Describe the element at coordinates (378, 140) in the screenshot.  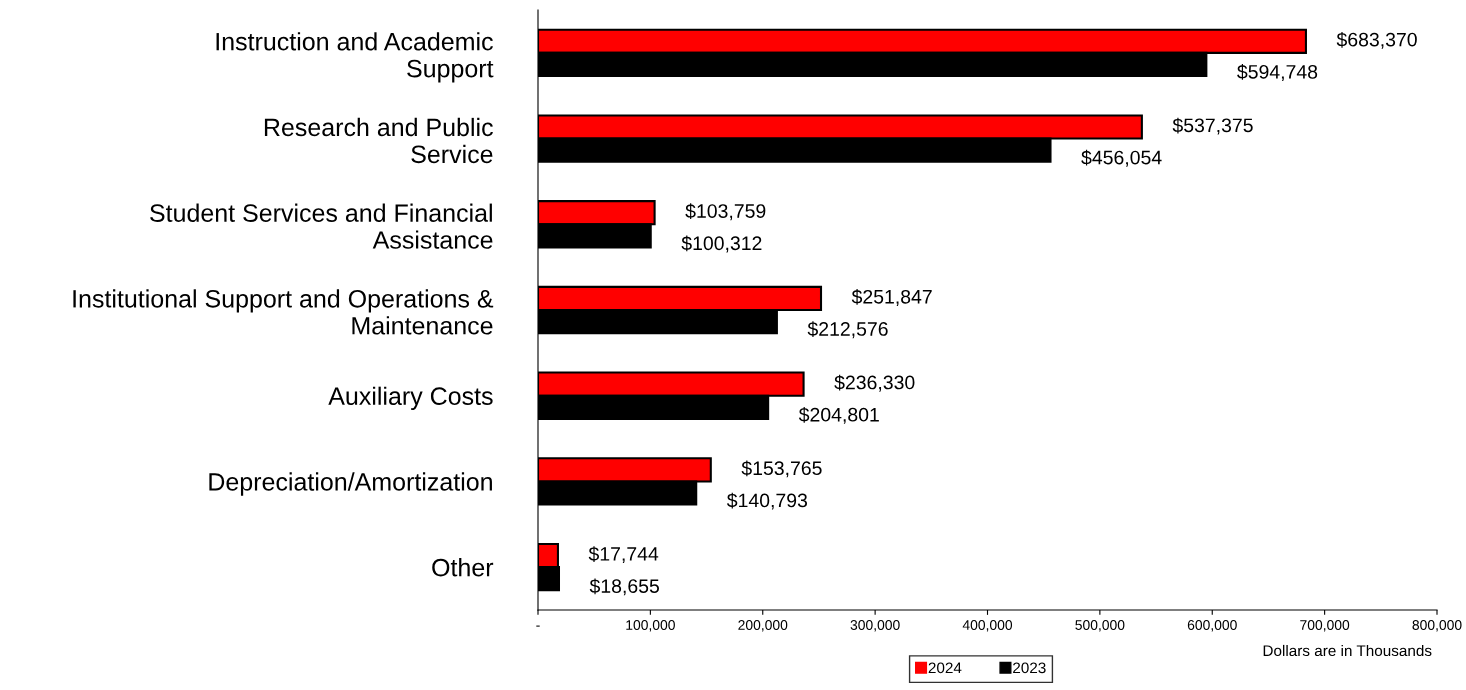
I see `y-tick-label: Research and Public Service` at that location.